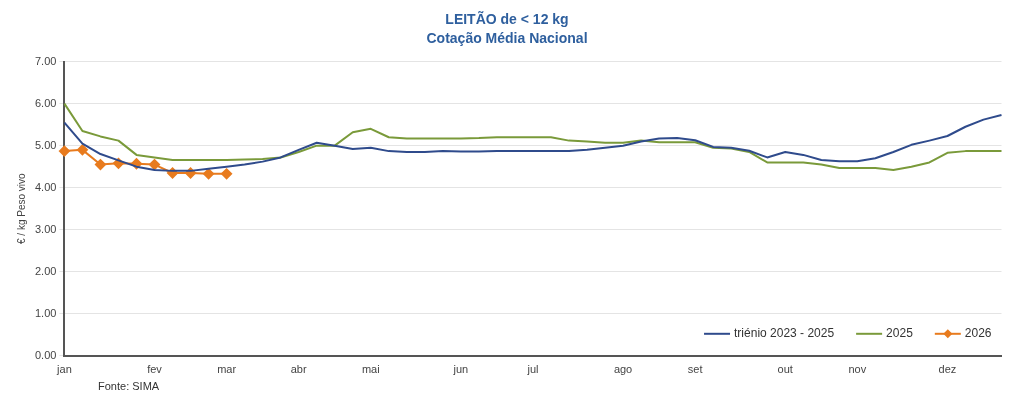  What do you see at coordinates (784, 333) in the screenshot?
I see `legend-label: triénio 2023 - 2025` at bounding box center [784, 333].